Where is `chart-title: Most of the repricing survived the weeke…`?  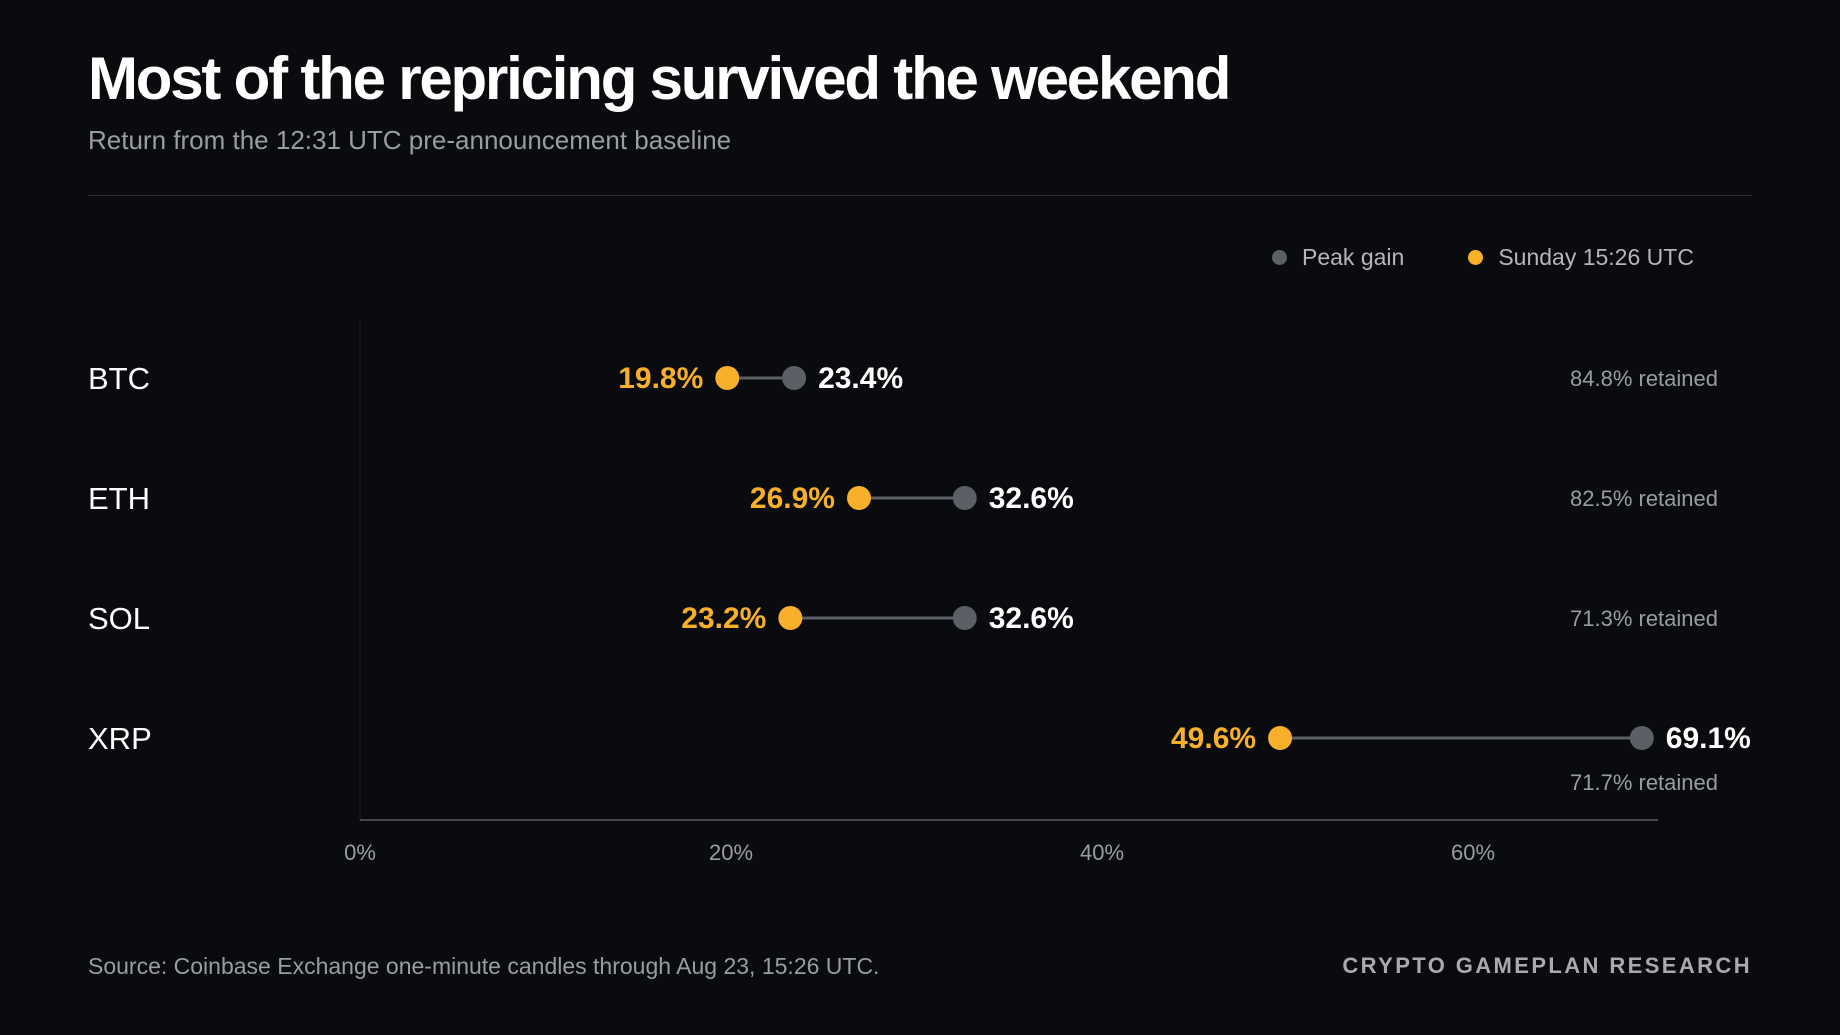
chart-title: Most of the repricing survived the weeke… is located at coordinates (659, 78).